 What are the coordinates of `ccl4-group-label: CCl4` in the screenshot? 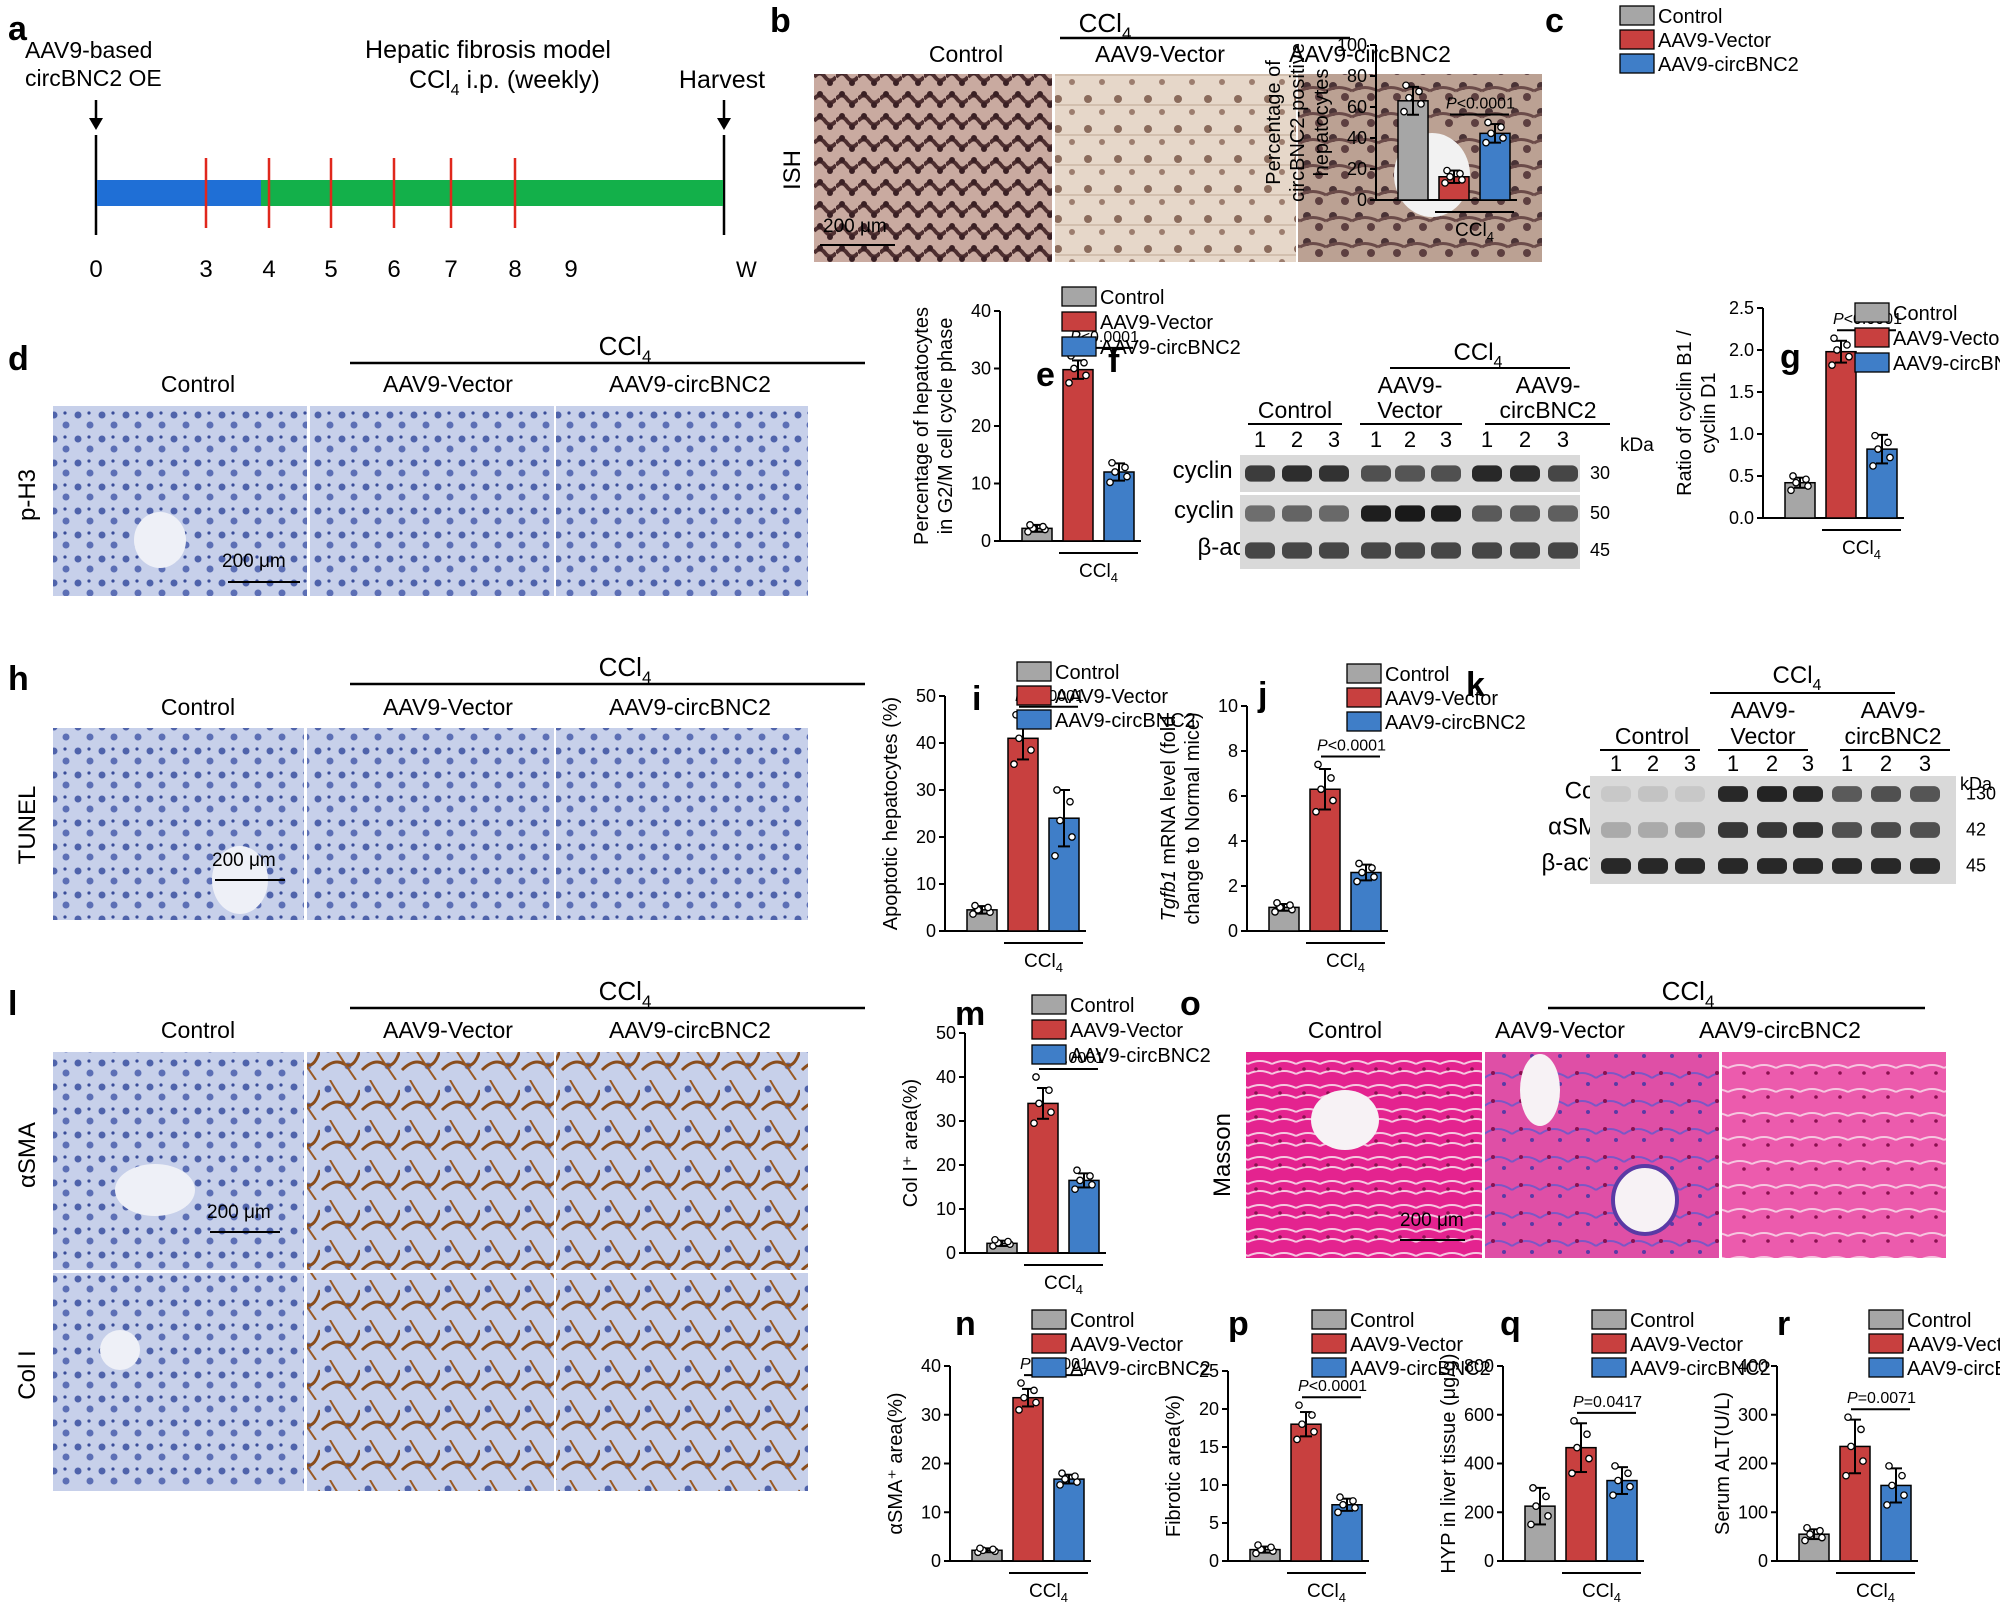 It's located at (1326, 1593).